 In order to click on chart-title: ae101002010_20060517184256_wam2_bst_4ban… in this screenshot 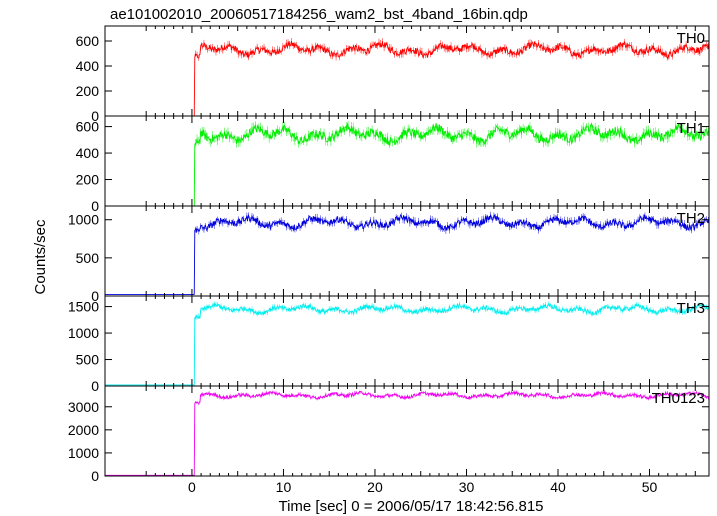, I will do `click(319, 14)`.